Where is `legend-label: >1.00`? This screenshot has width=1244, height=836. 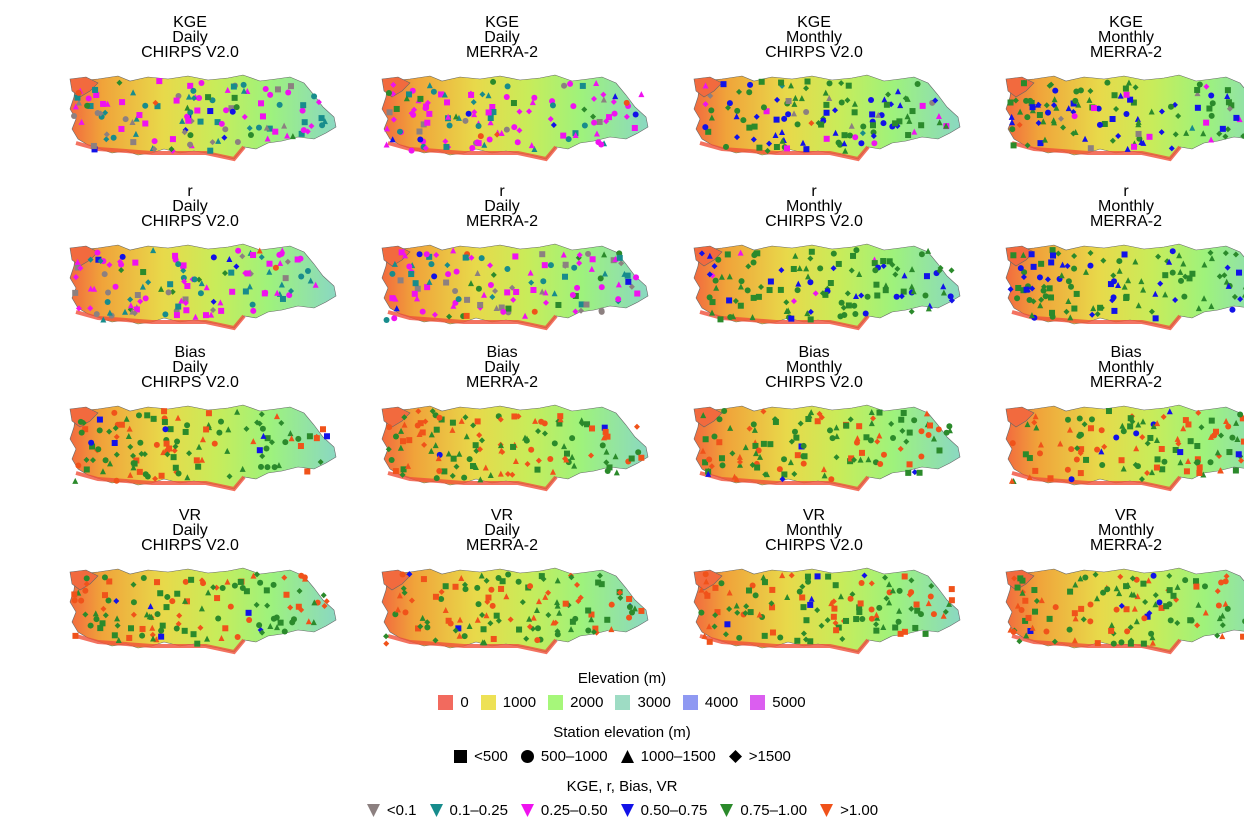
legend-label: >1.00 is located at coordinates (859, 810).